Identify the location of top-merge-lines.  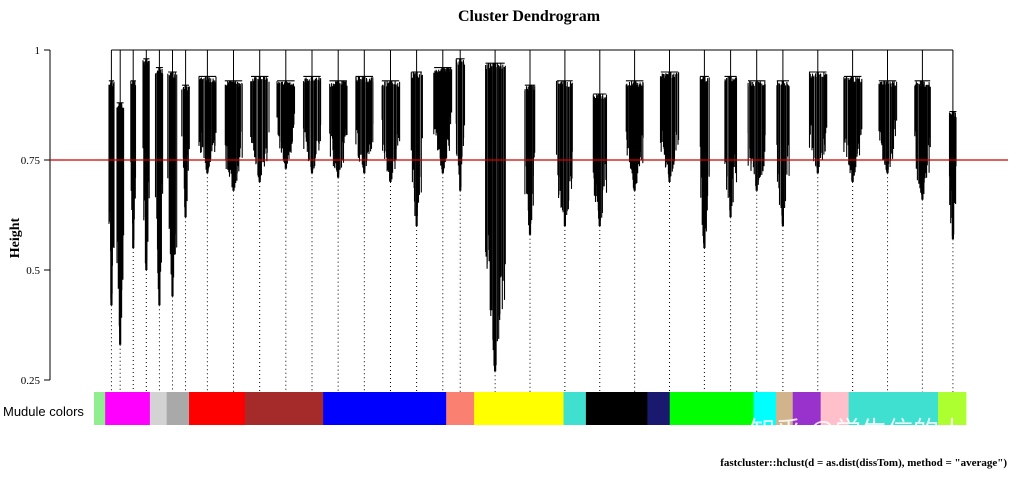
(532, 80).